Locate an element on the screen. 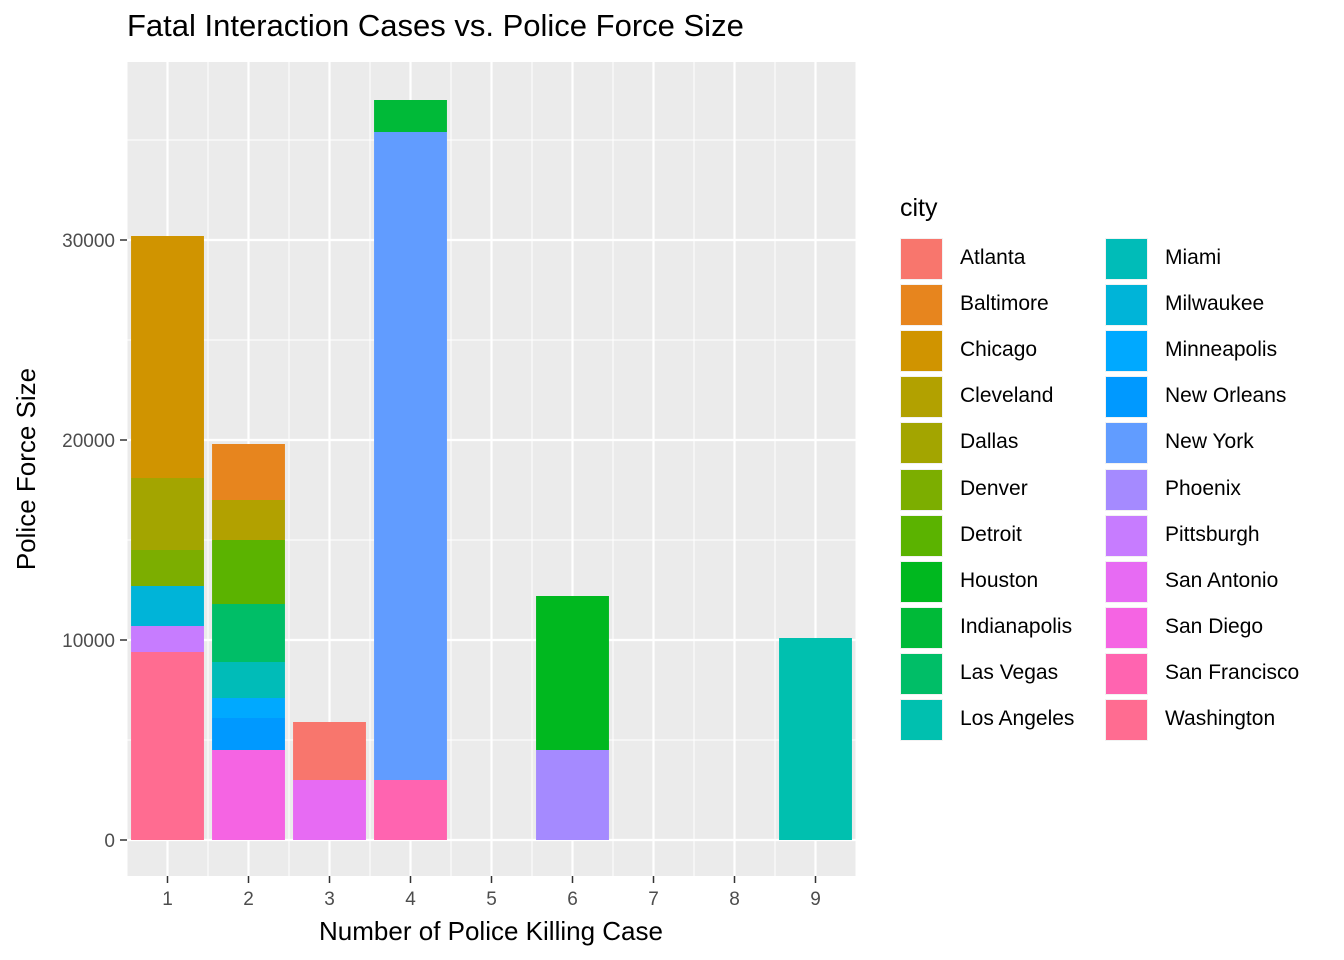 Image resolution: width=1344 pixels, height=960 pixels. legend-label: Pittsburgh is located at coordinates (1212, 534).